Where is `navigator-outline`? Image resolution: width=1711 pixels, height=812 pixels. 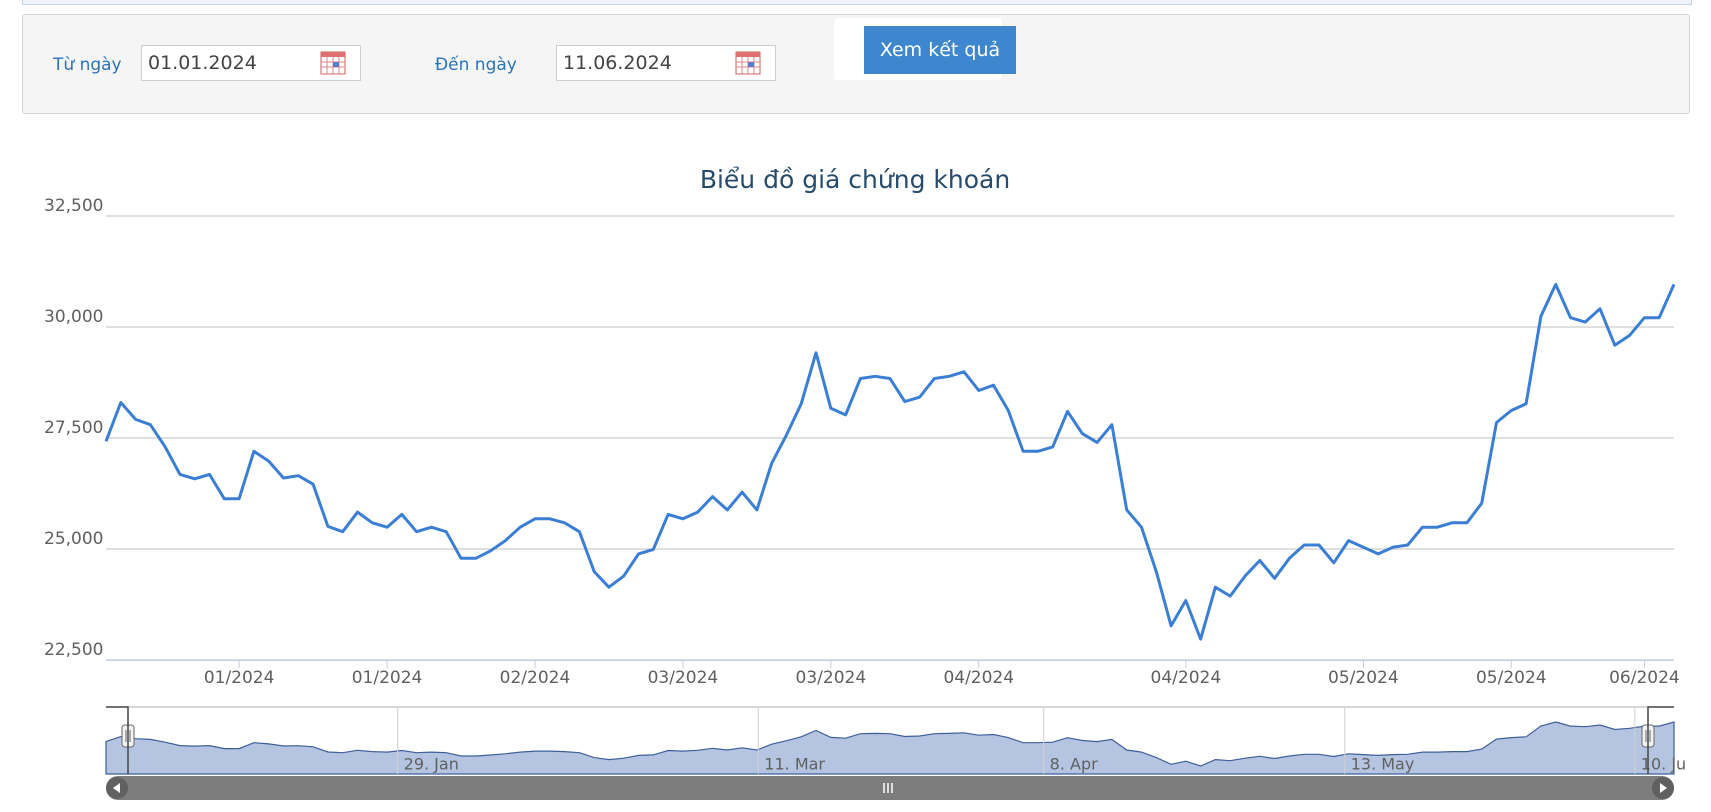 navigator-outline is located at coordinates (890, 740).